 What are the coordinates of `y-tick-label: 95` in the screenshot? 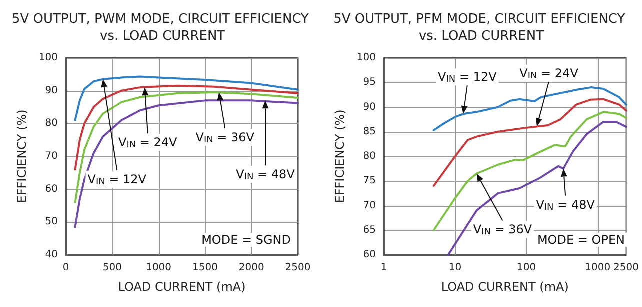 It's located at (369, 82).